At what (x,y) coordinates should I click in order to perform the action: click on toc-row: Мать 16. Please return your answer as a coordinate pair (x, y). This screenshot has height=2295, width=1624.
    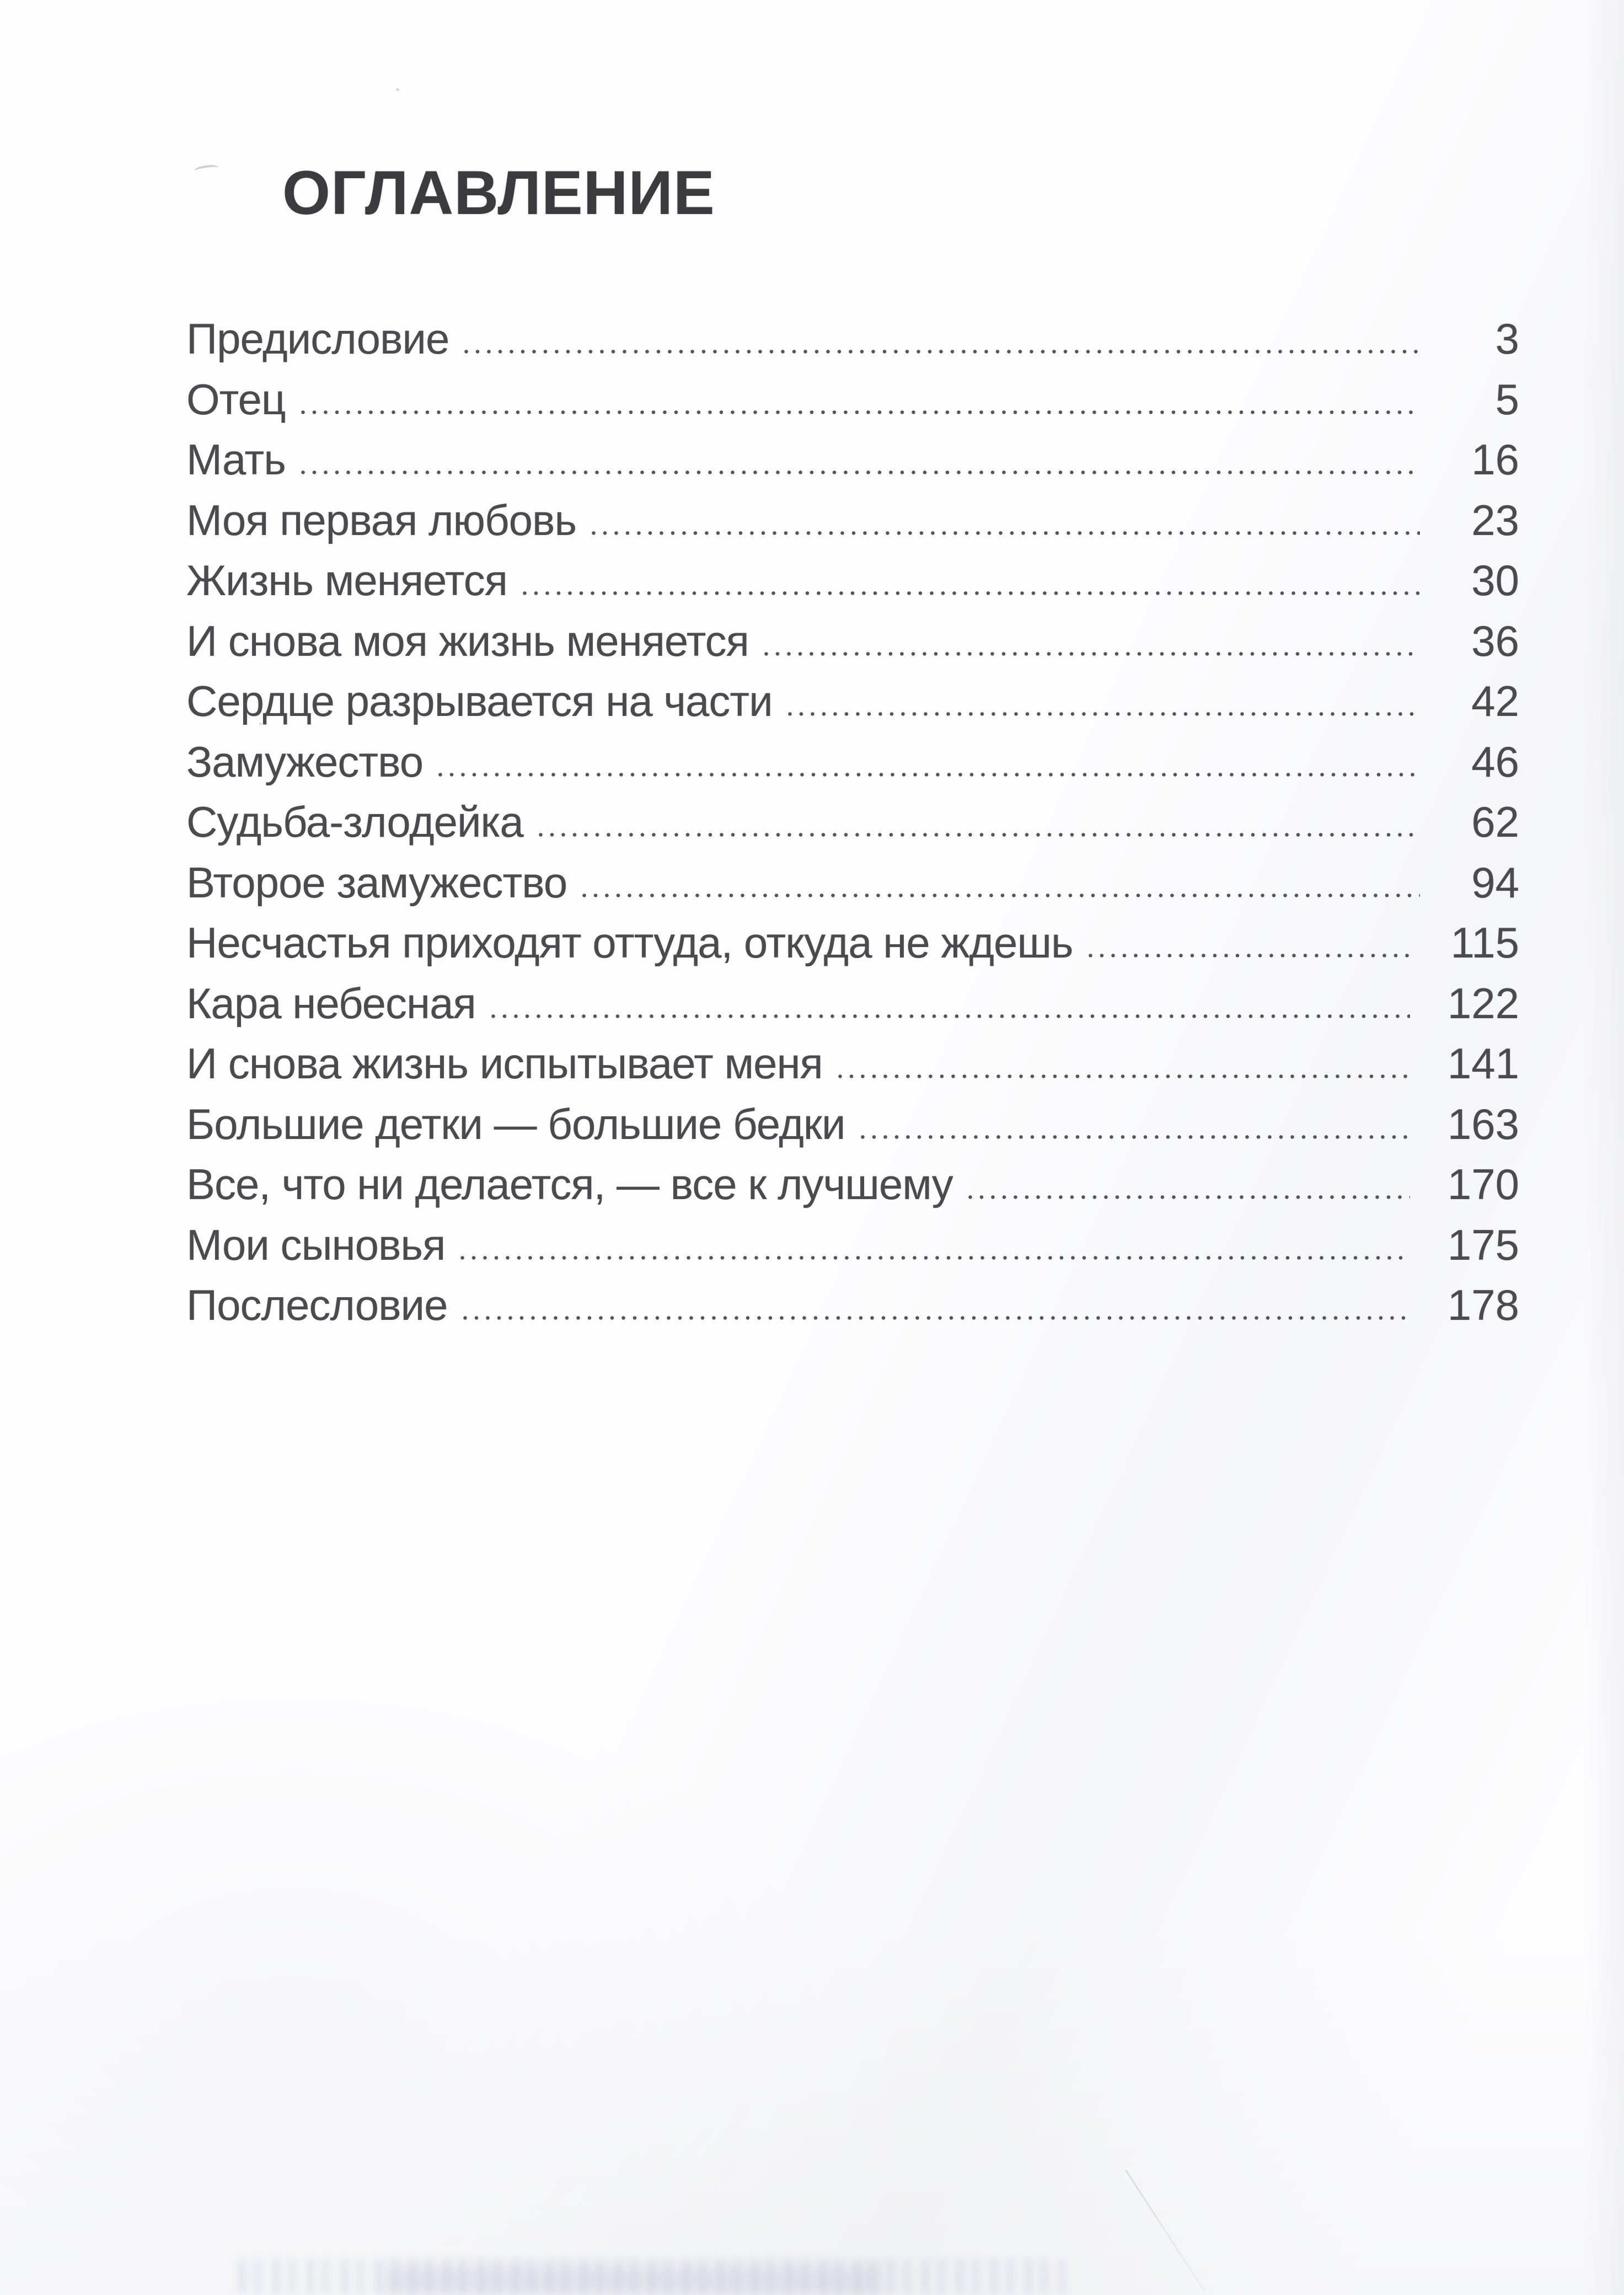
    Looking at the image, I should click on (853, 460).